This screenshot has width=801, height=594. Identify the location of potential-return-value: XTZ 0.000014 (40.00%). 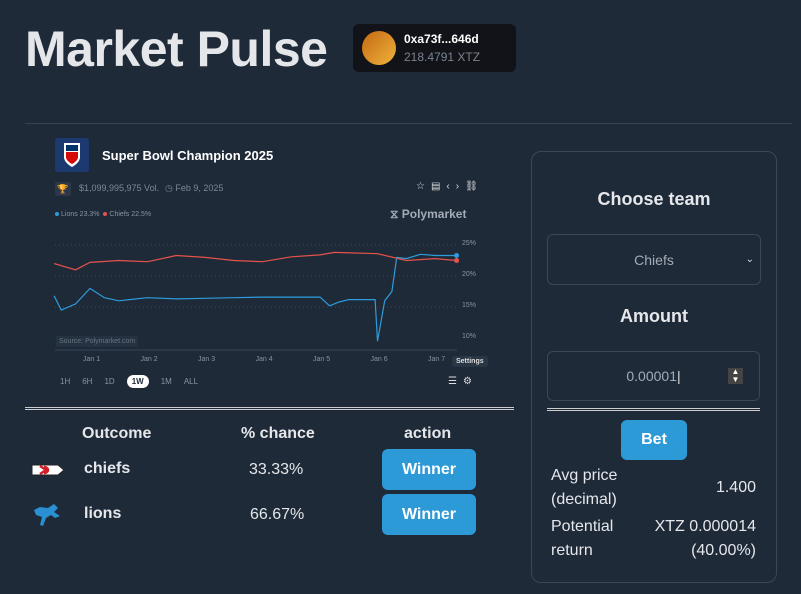
(705, 538).